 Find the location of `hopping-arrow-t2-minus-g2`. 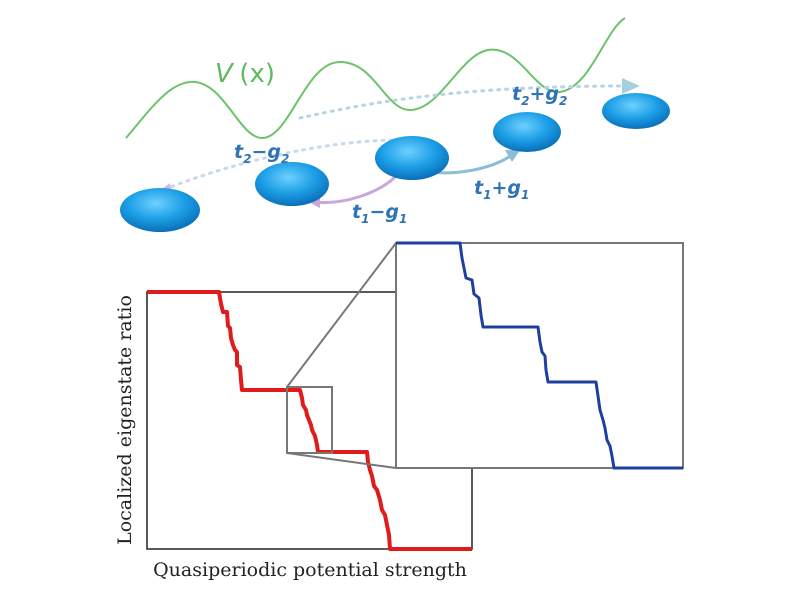

hopping-arrow-t2-minus-g2 is located at coordinates (284, 164).